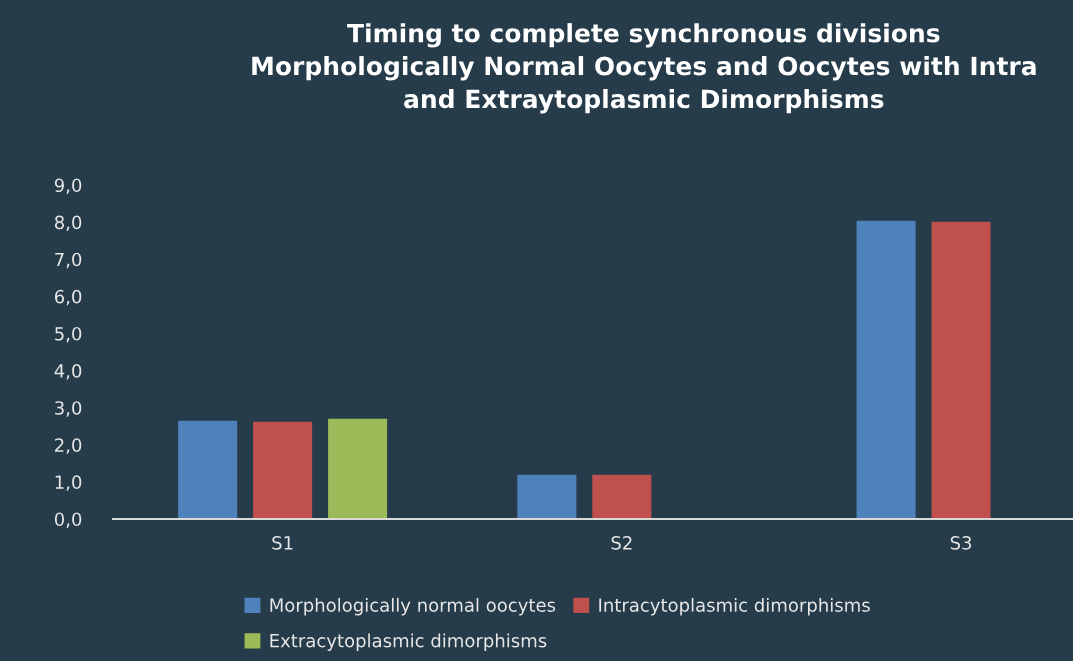  Describe the element at coordinates (68, 520) in the screenshot. I see `y-tick-label: 0,0` at that location.